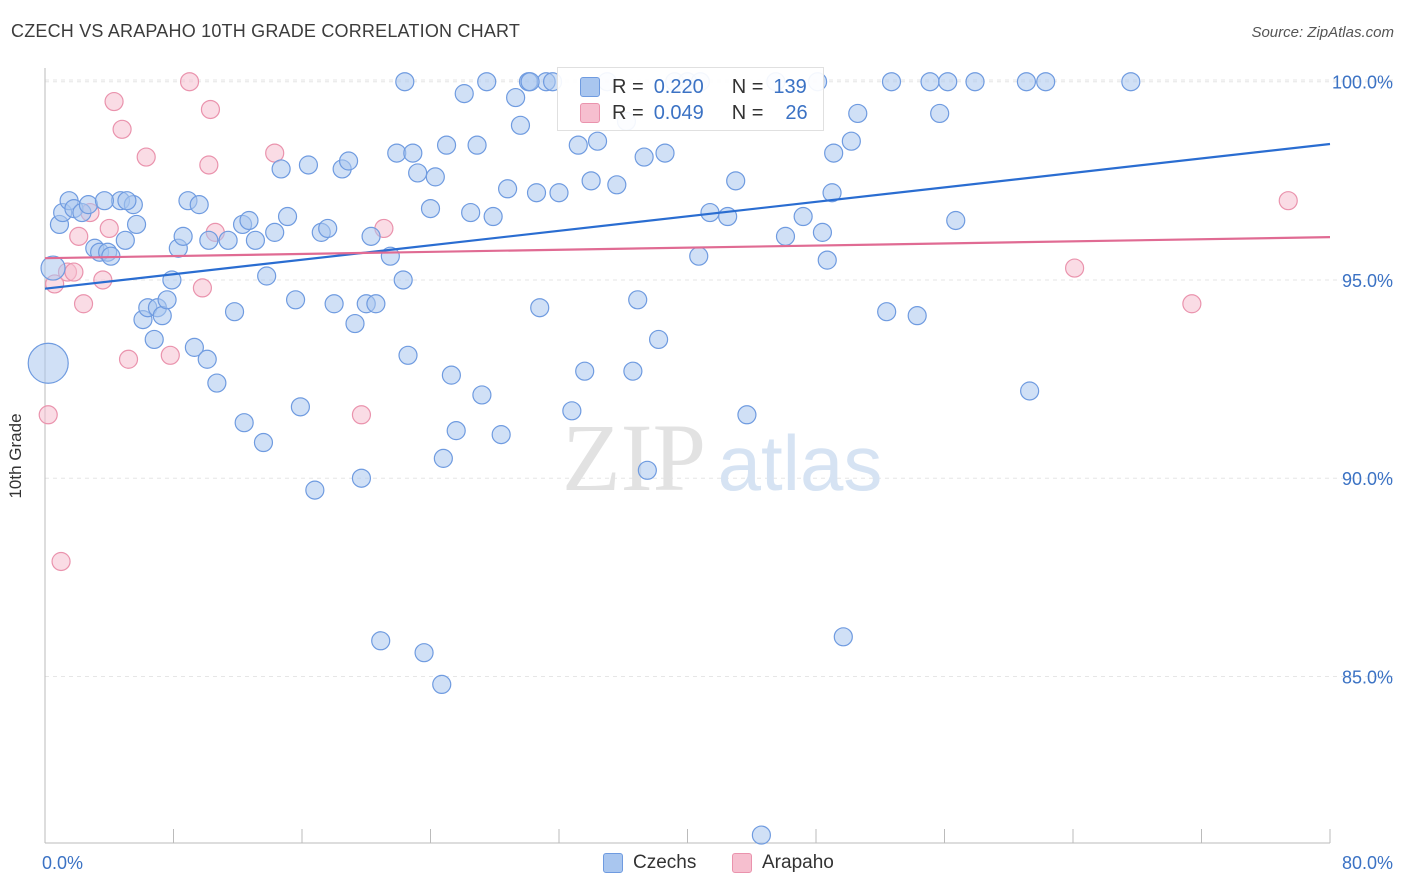 The image size is (1406, 892). I want to click on legend-n-value: 26, so click(796, 112).